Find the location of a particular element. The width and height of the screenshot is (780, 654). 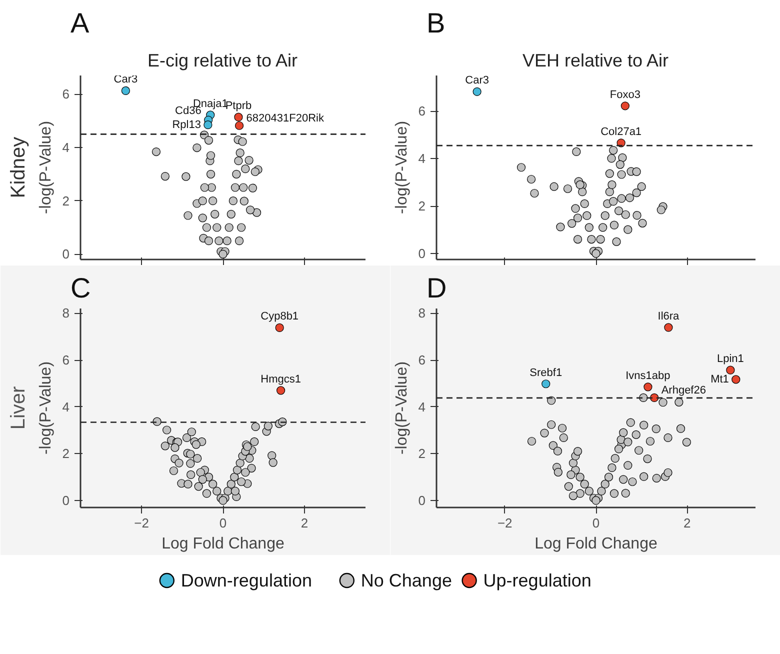

annotation: Foxo3 is located at coordinates (625, 94).